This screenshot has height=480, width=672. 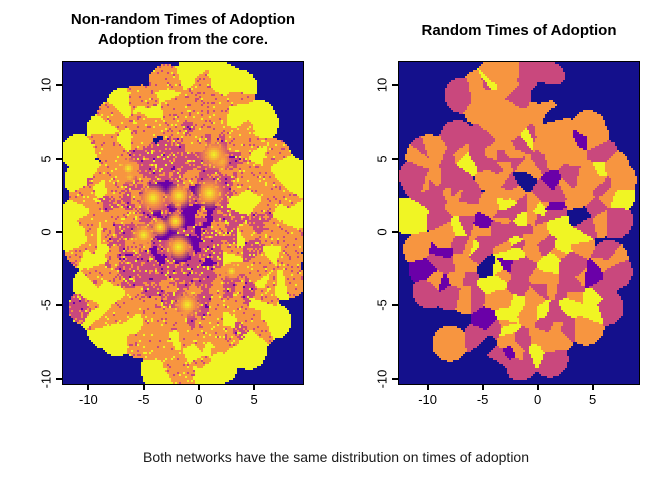 I want to click on left-panel-title-line1: Non-random Times of Adoption, so click(x=183, y=19).